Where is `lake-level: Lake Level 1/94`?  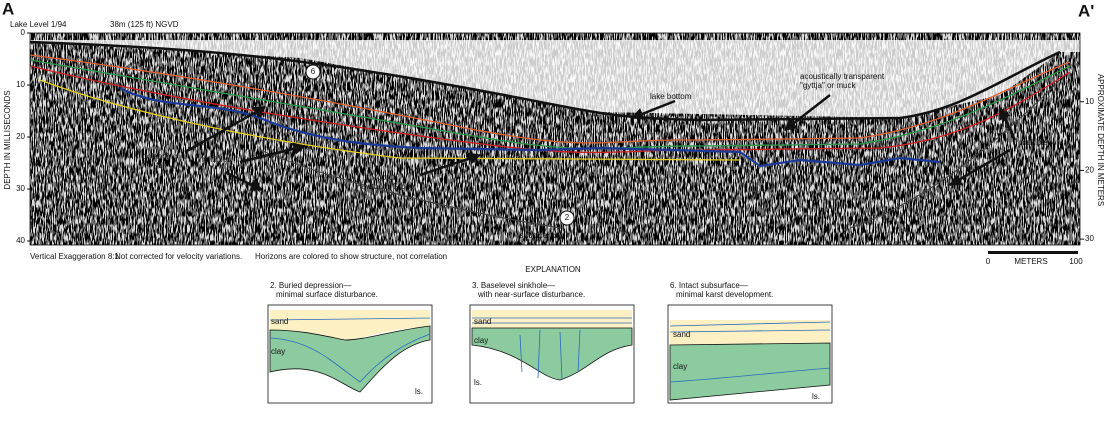
lake-level: Lake Level 1/94 is located at coordinates (38, 24).